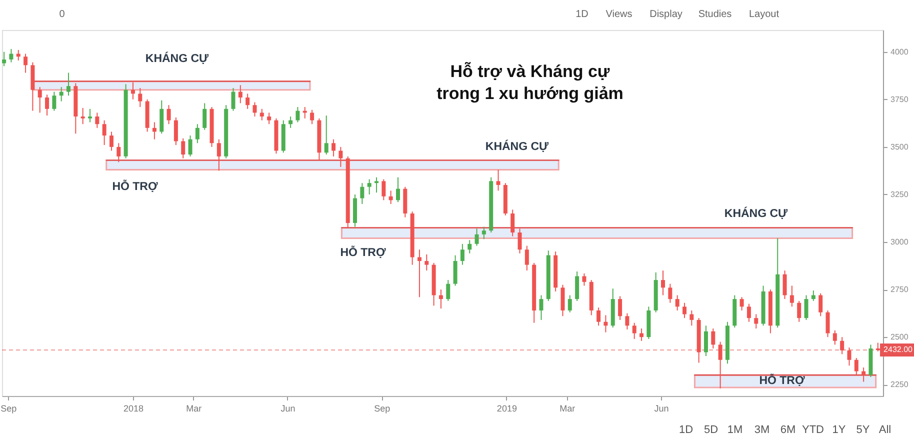  I want to click on text: Layout, so click(764, 14).